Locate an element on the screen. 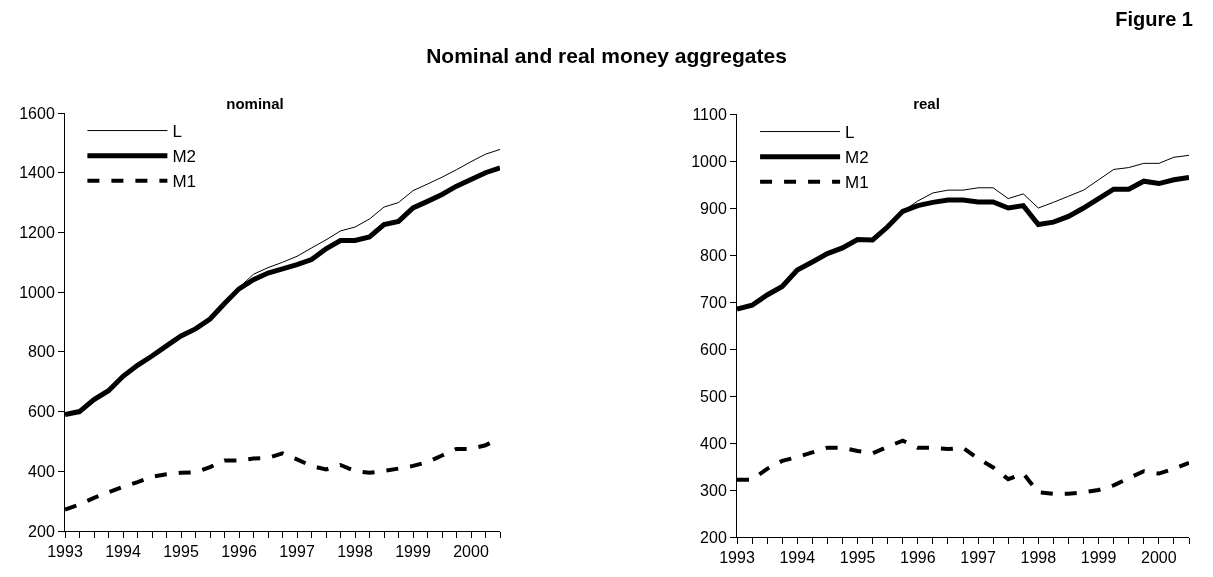 Image resolution: width=1213 pixels, height=577 pixels. y-tick-label: 1600 is located at coordinates (37, 113).